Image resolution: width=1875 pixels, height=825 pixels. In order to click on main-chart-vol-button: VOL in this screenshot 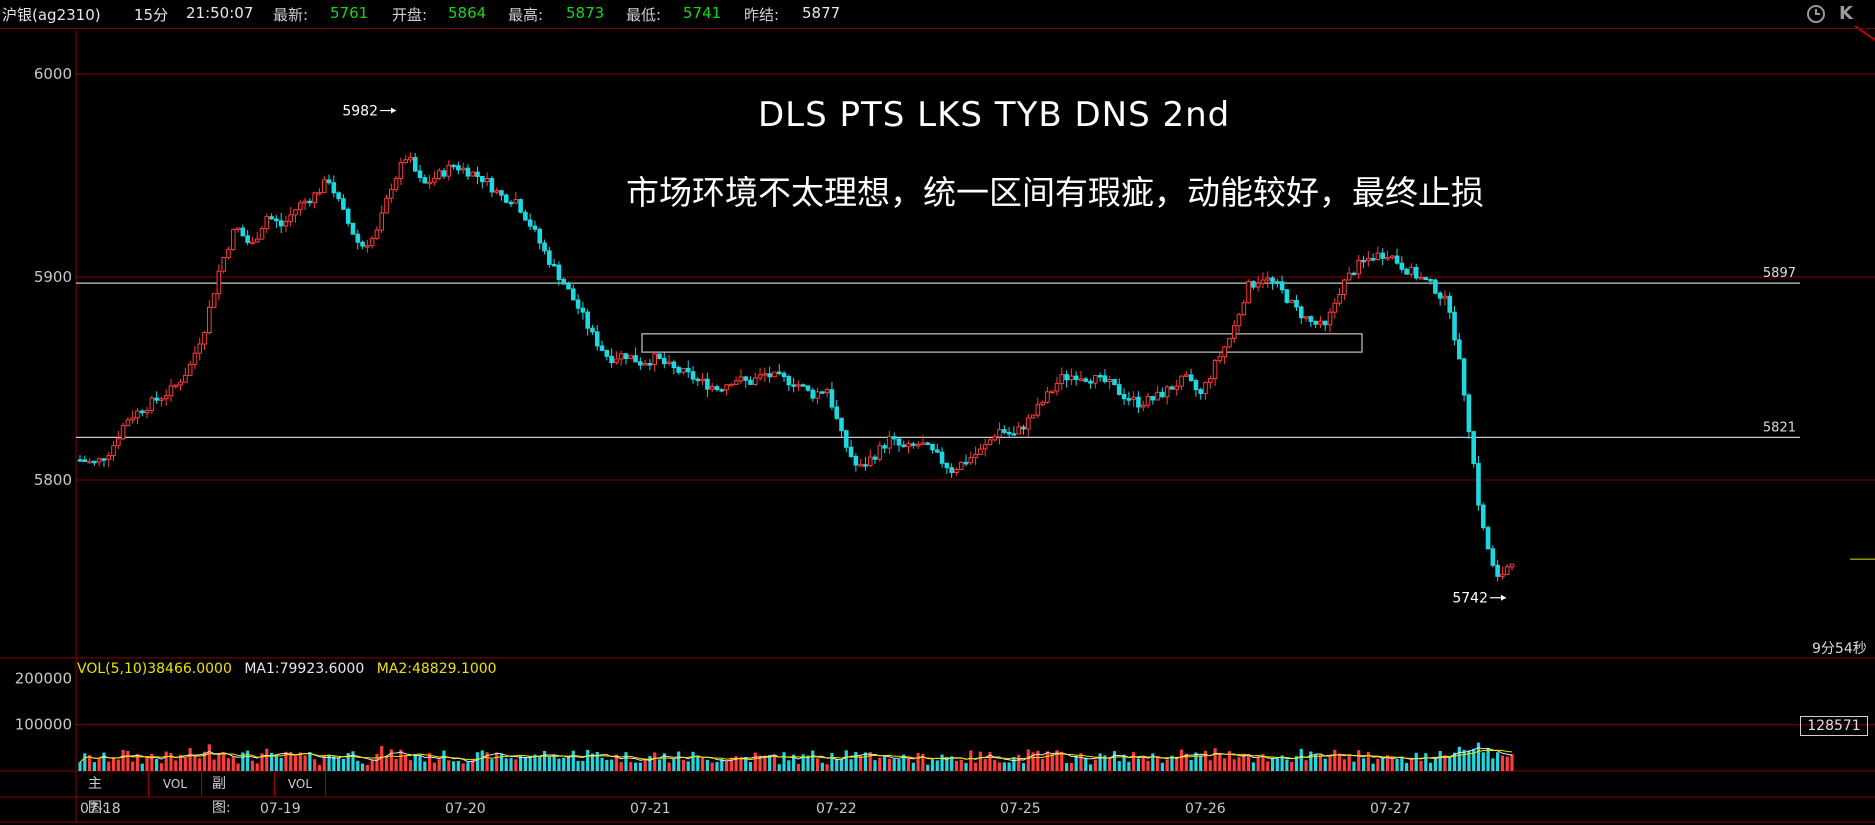, I will do `click(175, 784)`.